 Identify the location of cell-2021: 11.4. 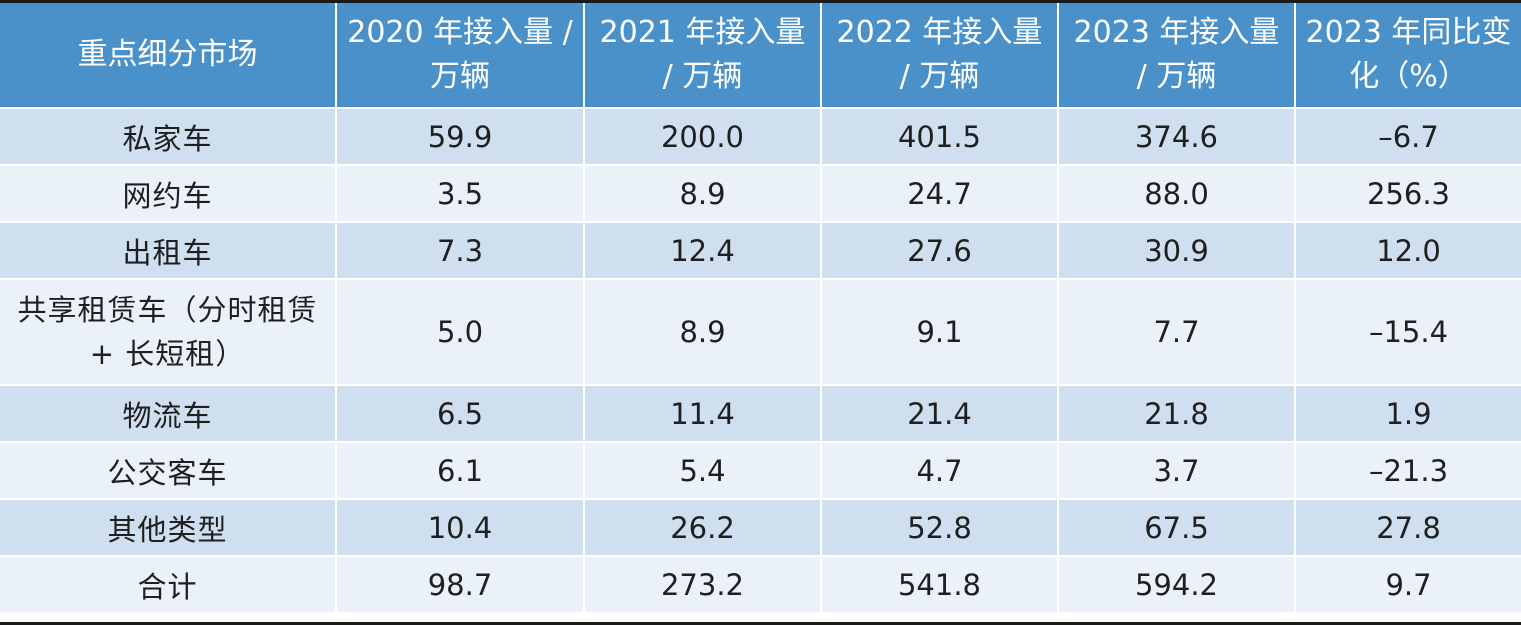
(703, 413).